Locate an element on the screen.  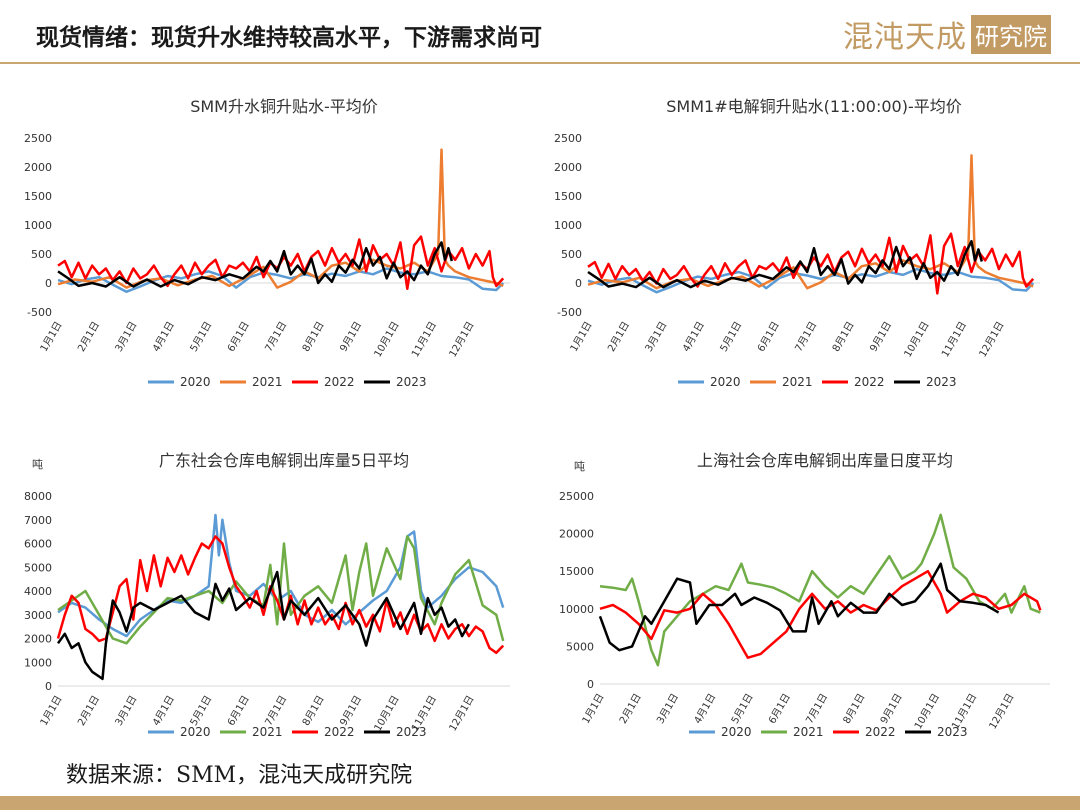
data-source-note: 数据来源：SMM，混沌天成研究院 is located at coordinates (239, 775).